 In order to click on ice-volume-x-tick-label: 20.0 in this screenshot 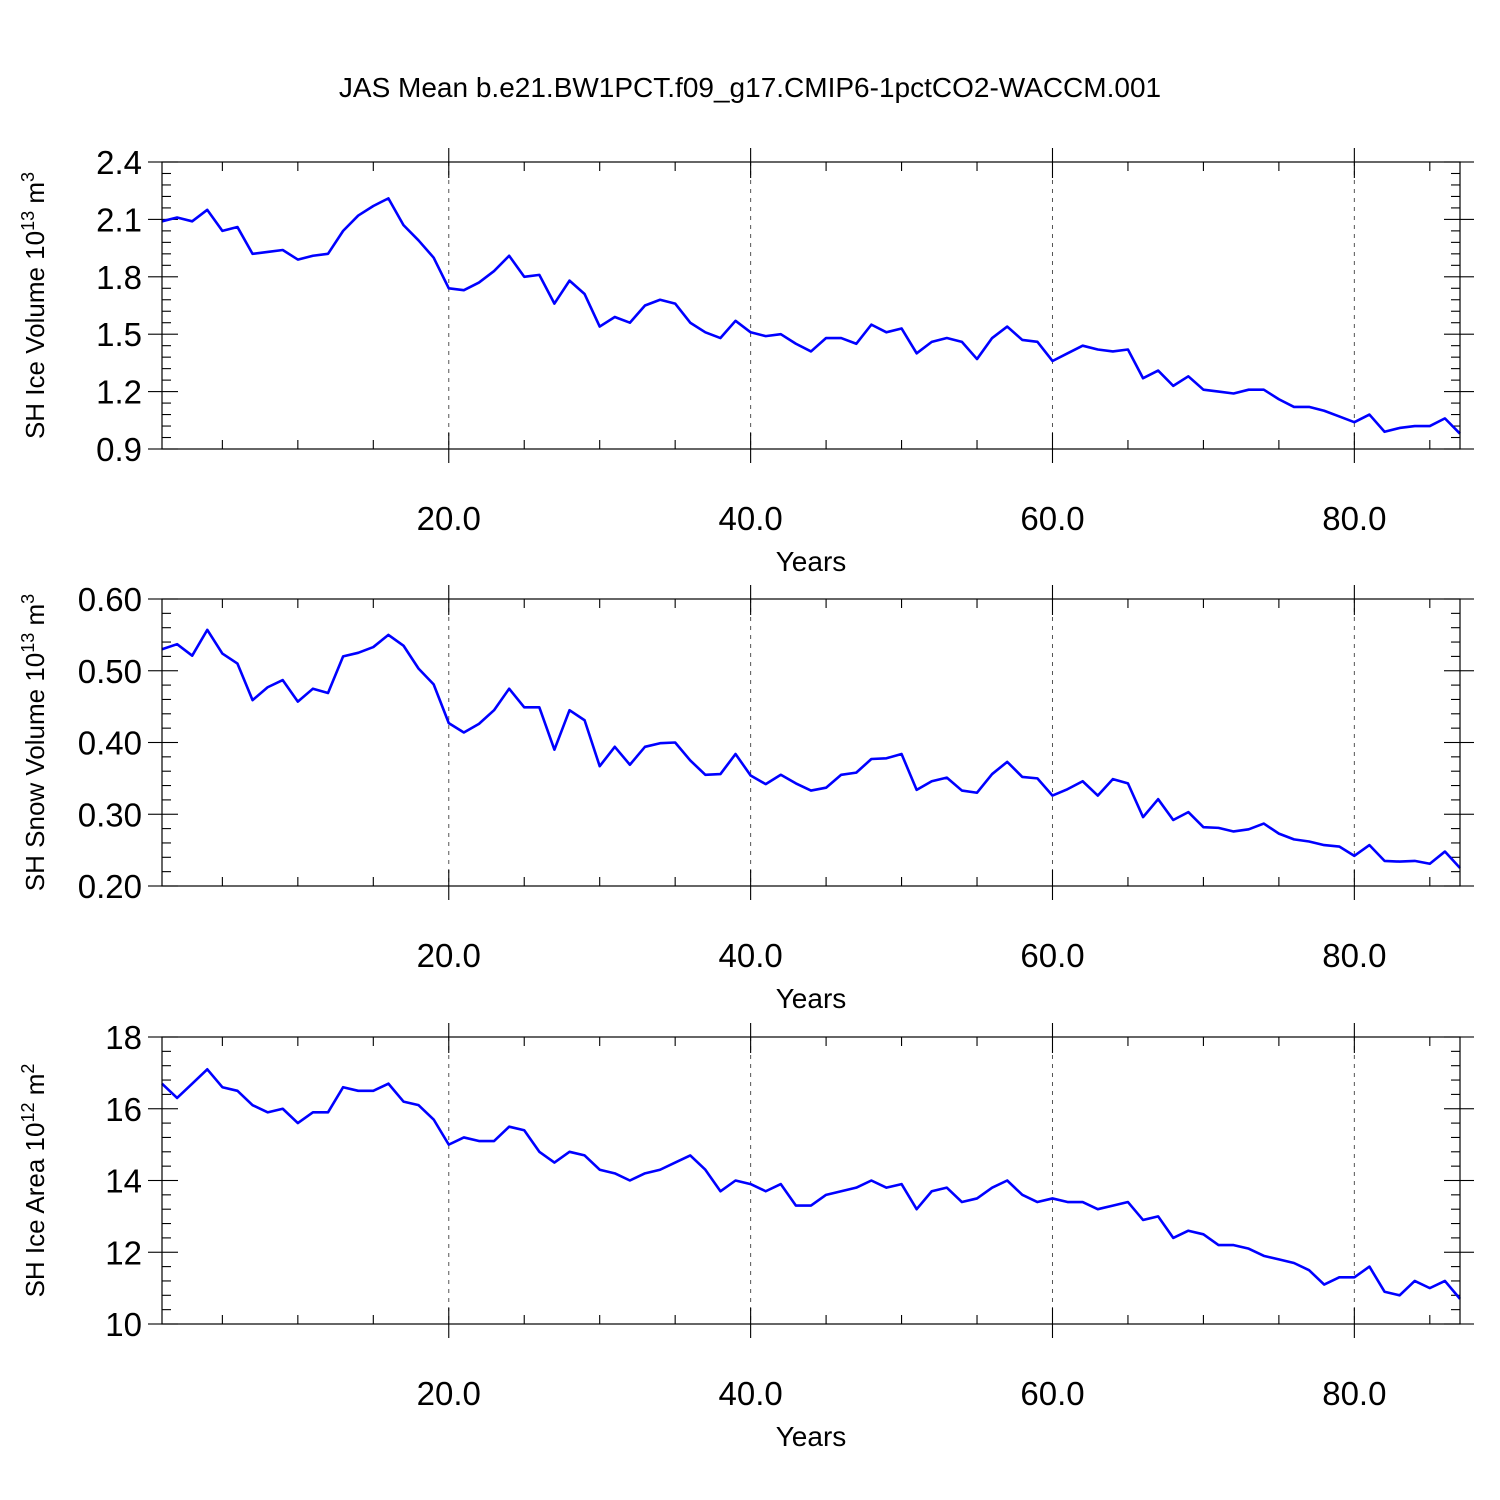, I will do `click(449, 518)`.